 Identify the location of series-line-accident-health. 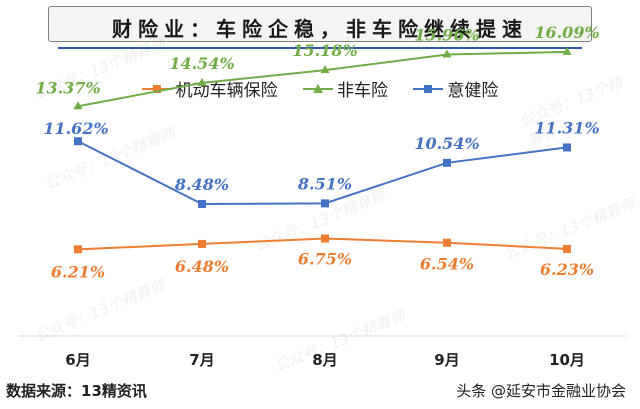
(322, 172).